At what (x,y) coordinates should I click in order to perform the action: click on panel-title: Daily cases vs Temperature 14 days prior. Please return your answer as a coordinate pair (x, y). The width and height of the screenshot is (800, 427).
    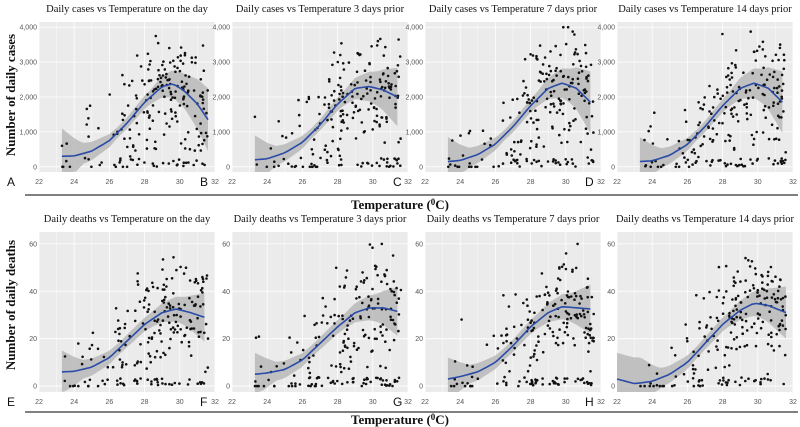
    Looking at the image, I should click on (705, 9).